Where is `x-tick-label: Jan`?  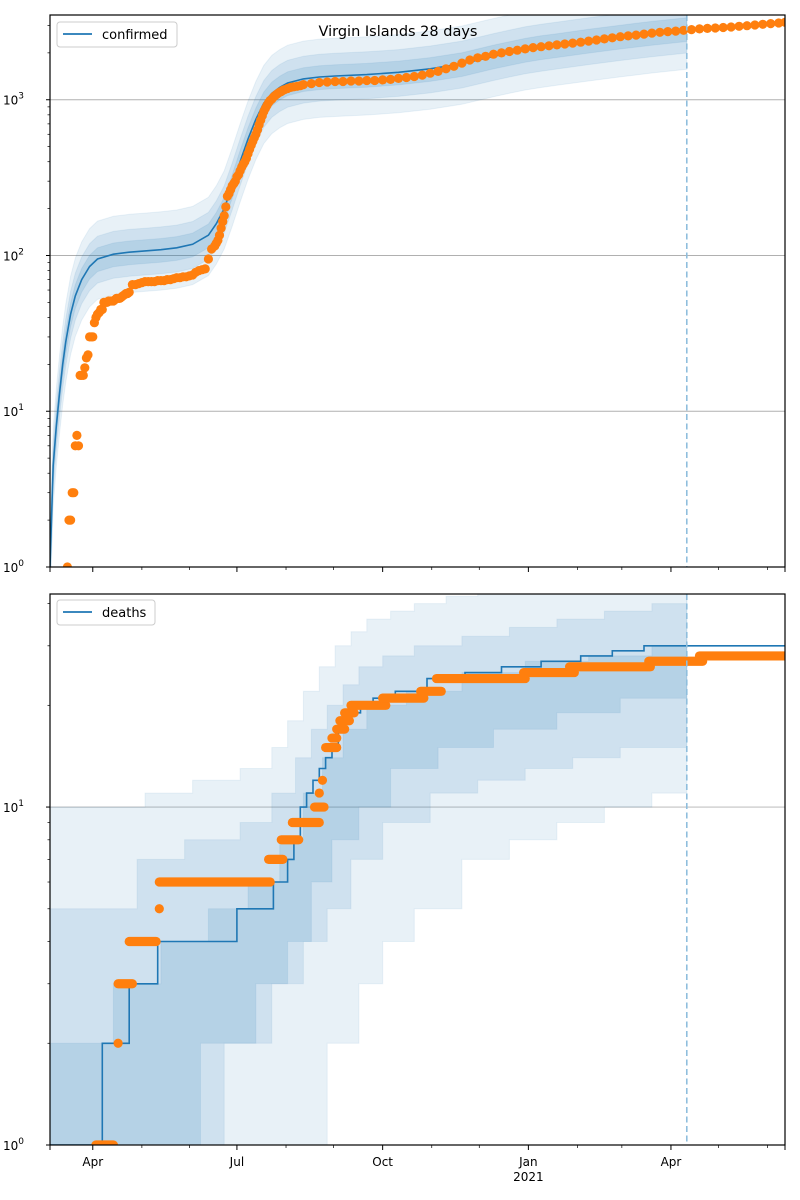 x-tick-label: Jan is located at coordinates (528, 1162).